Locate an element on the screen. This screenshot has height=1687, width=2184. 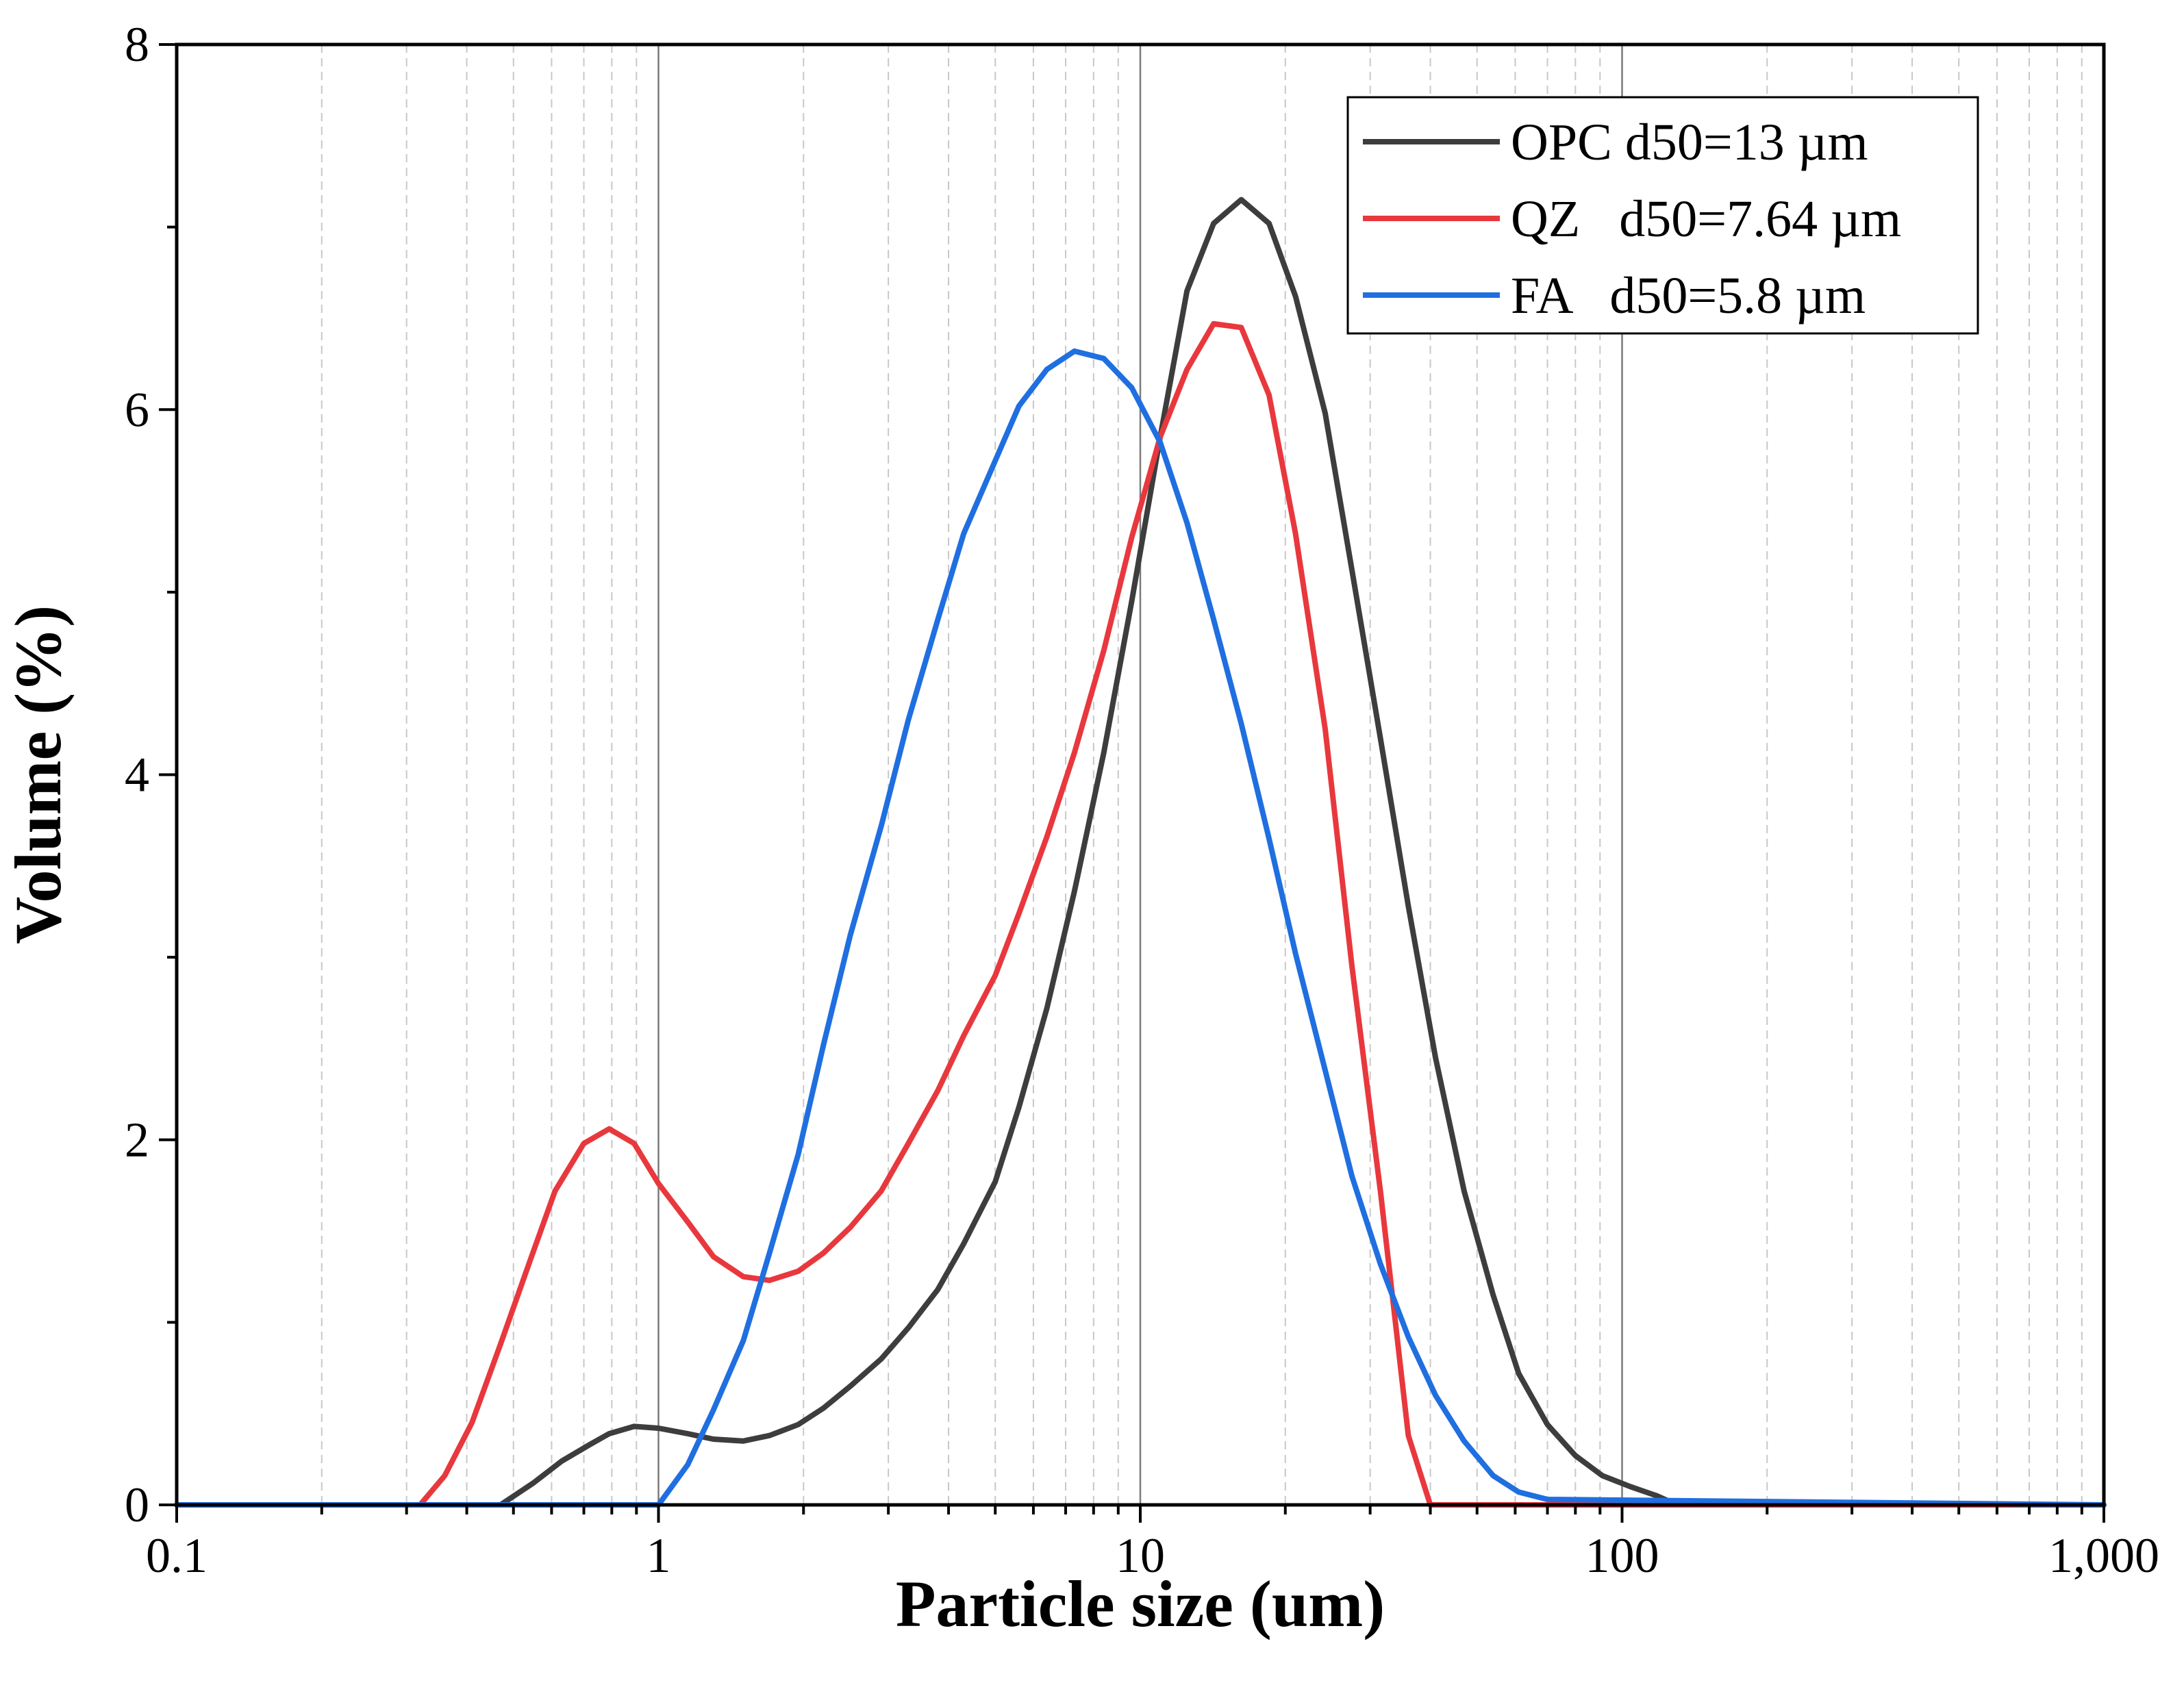
y-tick-label: 0 is located at coordinates (137, 1505).